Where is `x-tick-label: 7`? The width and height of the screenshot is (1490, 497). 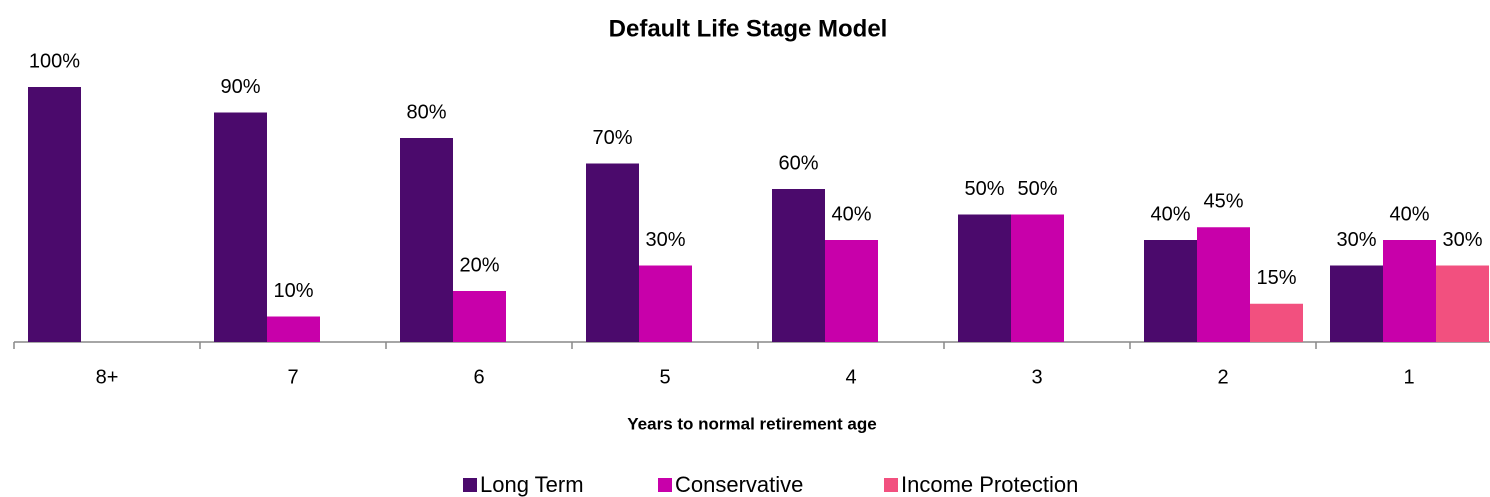 x-tick-label: 7 is located at coordinates (292, 377).